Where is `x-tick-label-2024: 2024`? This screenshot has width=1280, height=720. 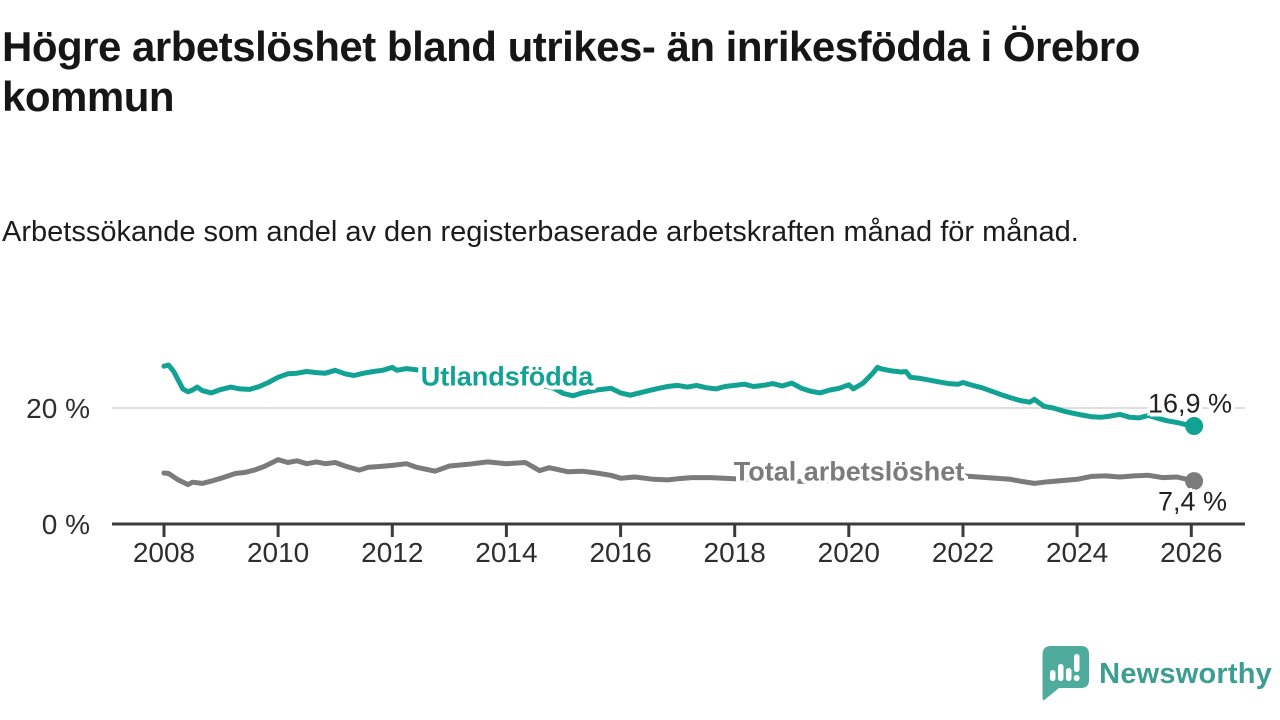 x-tick-label-2024: 2024 is located at coordinates (1077, 552).